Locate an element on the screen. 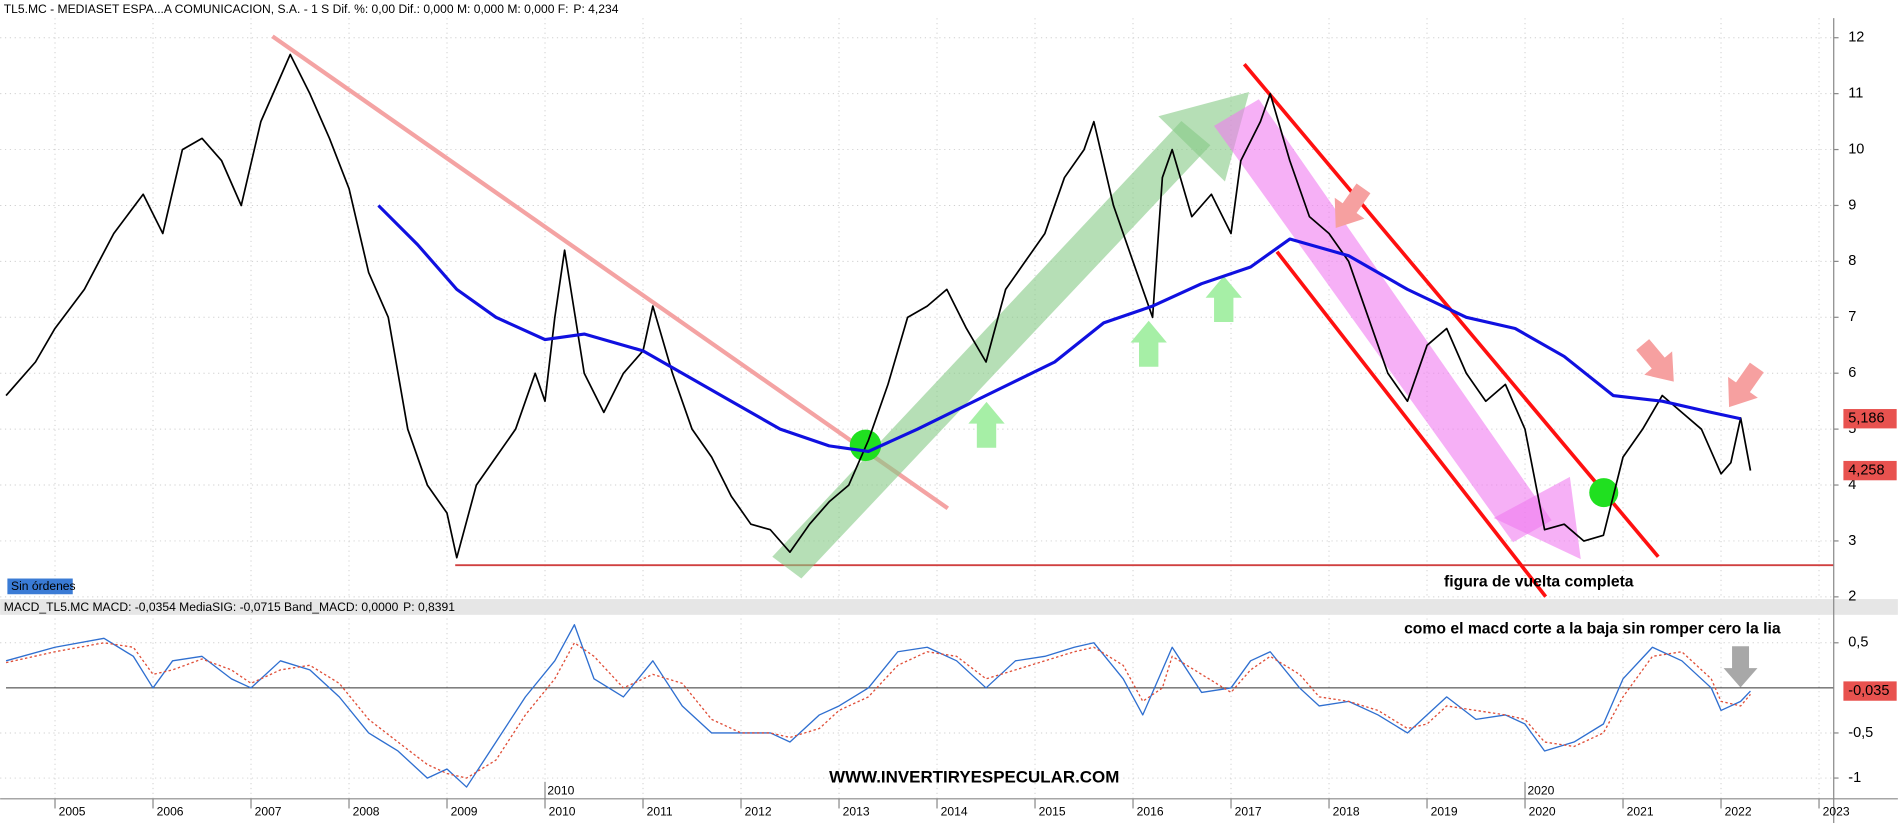 This screenshot has width=1898, height=823. up-arrows is located at coordinates (1105, 361).